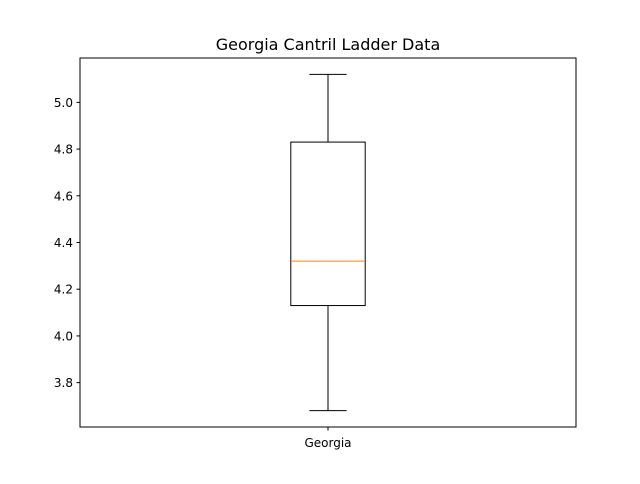 The height and width of the screenshot is (484, 640). What do you see at coordinates (328, 44) in the screenshot?
I see `chart-title: Georgia Cantril Ladder Data` at bounding box center [328, 44].